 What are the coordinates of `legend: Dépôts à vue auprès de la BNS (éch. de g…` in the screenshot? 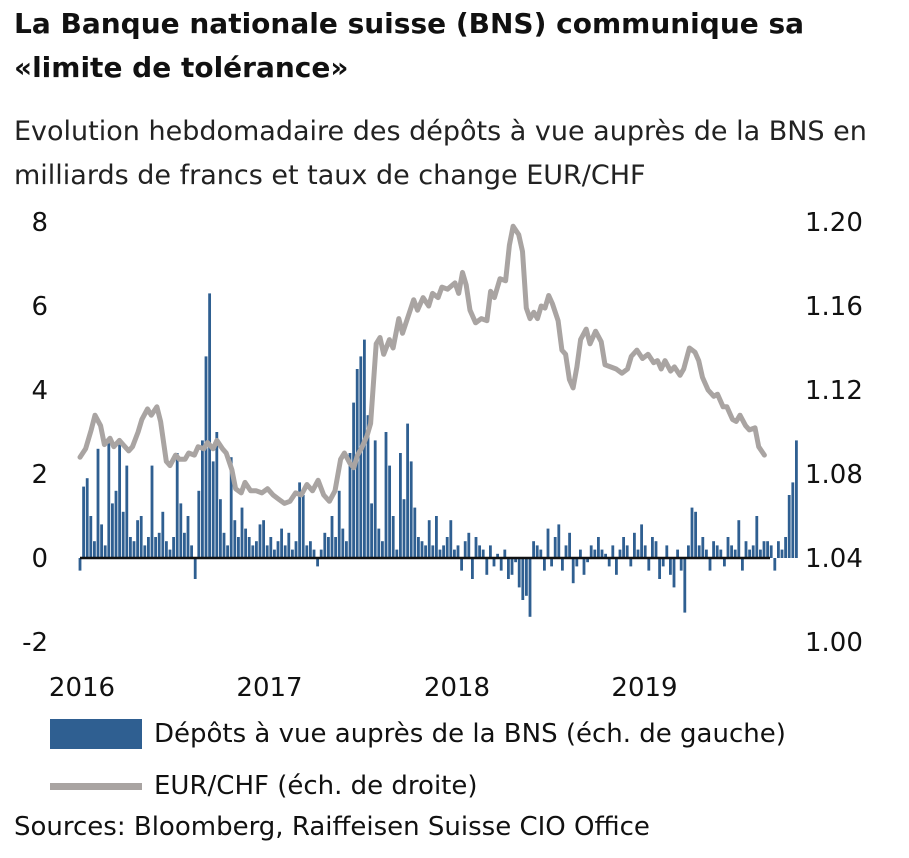 It's located at (418, 760).